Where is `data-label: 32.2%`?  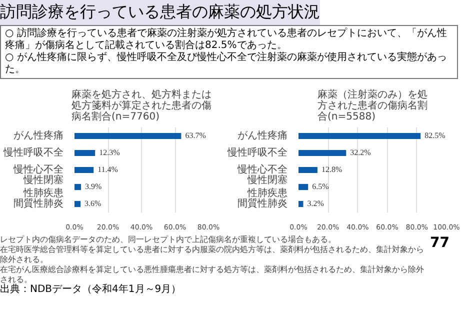
data-label: 32.2% is located at coordinates (361, 152).